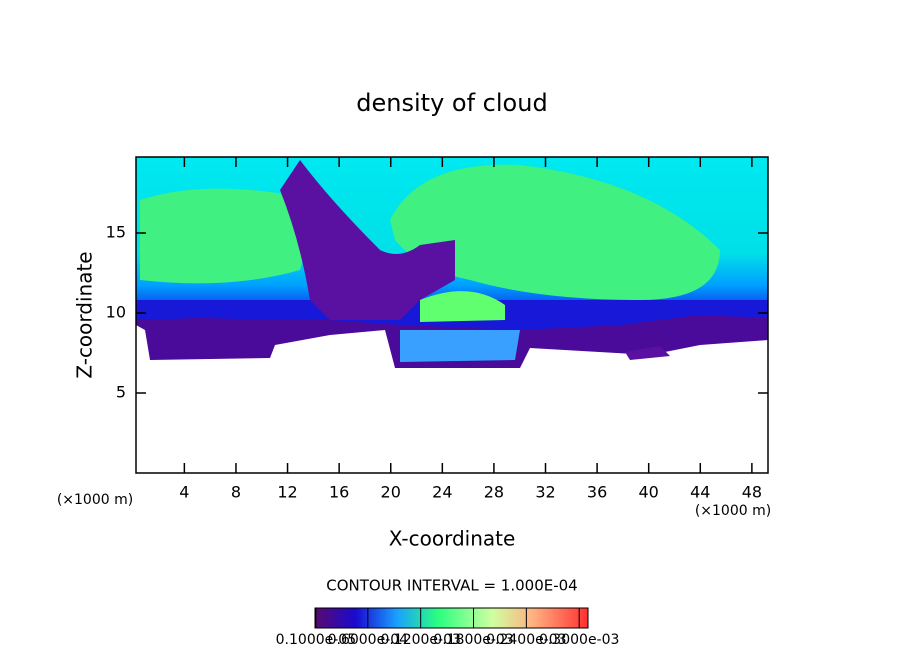  What do you see at coordinates (752, 492) in the screenshot?
I see `x-tick-label: 48` at bounding box center [752, 492].